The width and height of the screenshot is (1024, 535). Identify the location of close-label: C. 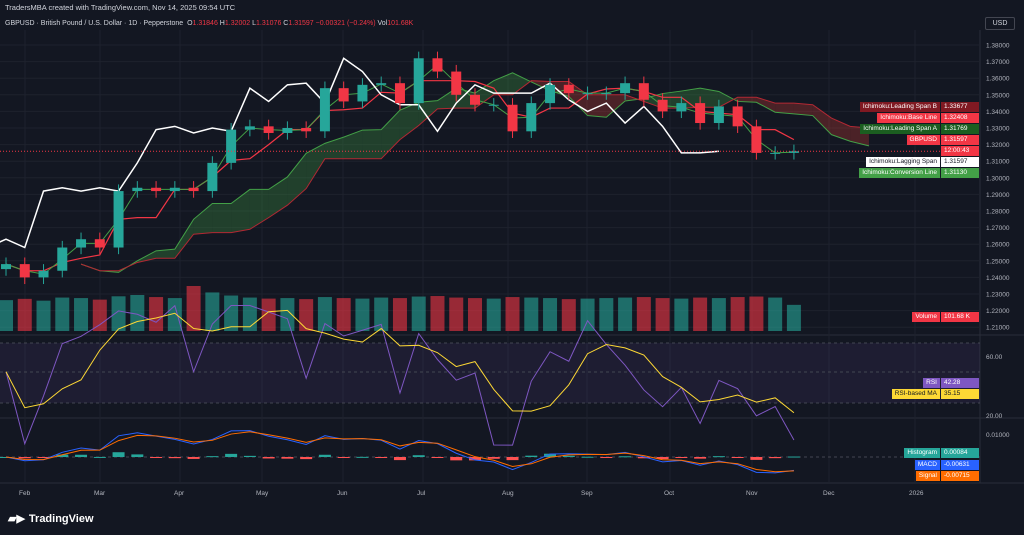
(286, 23).